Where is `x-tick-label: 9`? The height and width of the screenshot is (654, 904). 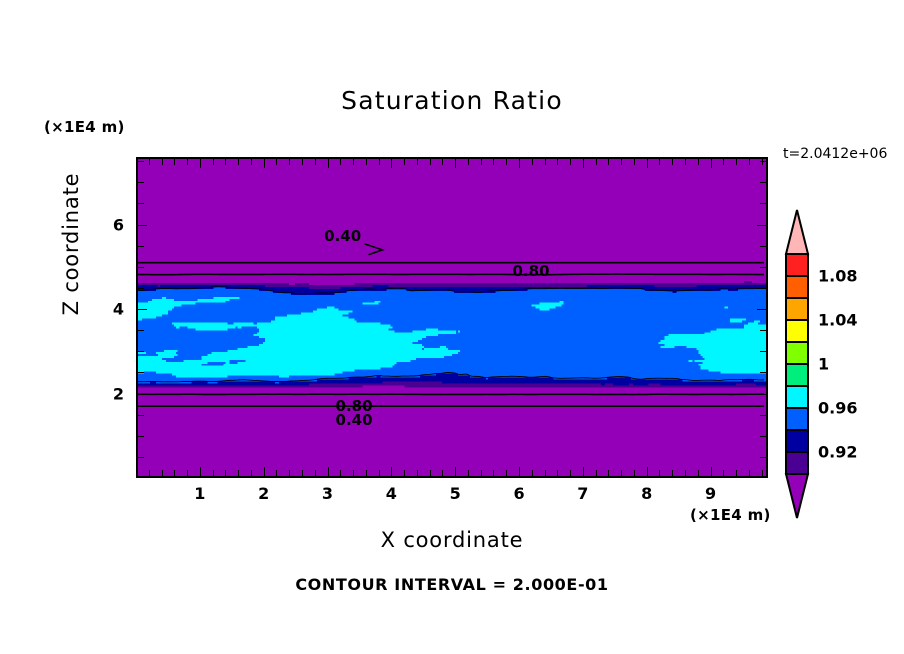 x-tick-label: 9 is located at coordinates (710, 493).